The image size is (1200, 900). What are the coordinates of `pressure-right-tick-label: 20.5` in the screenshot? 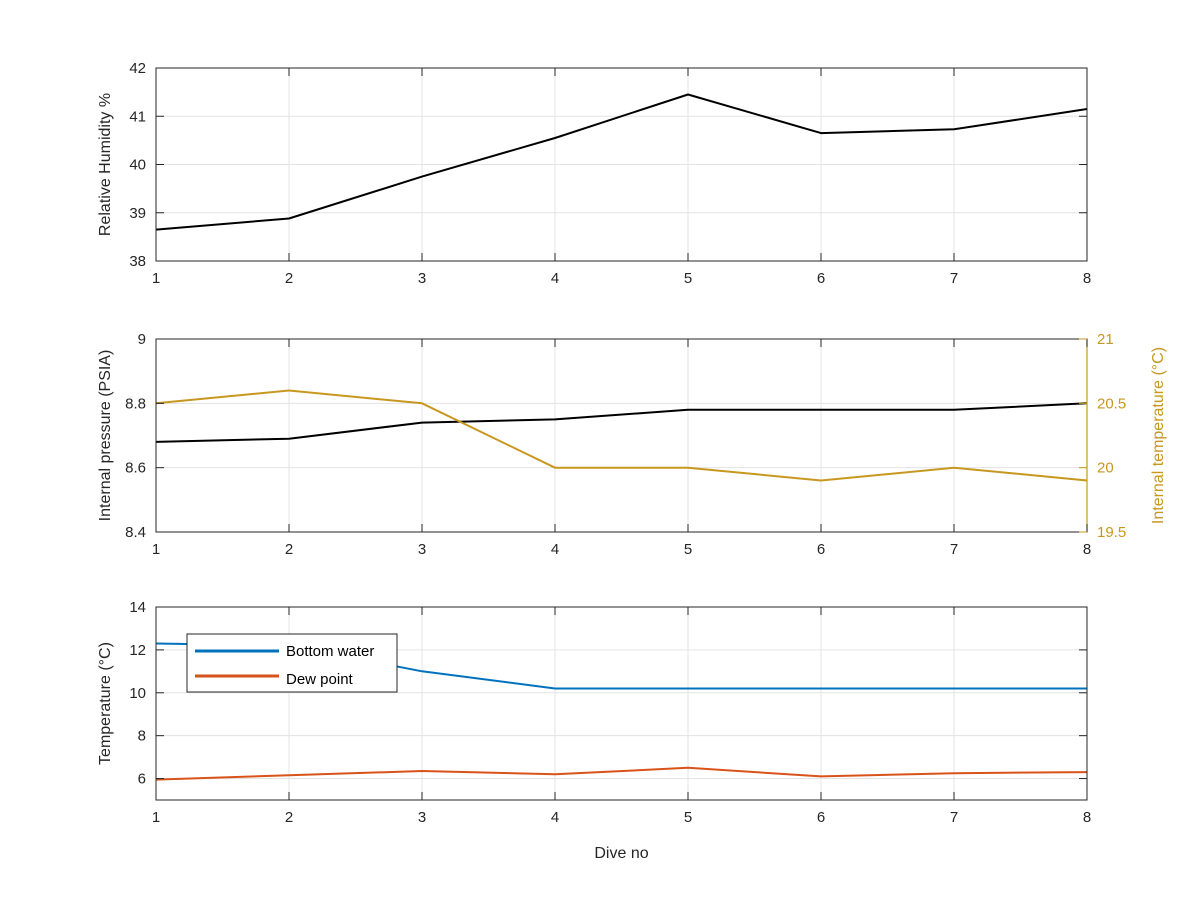 It's located at (1111, 403).